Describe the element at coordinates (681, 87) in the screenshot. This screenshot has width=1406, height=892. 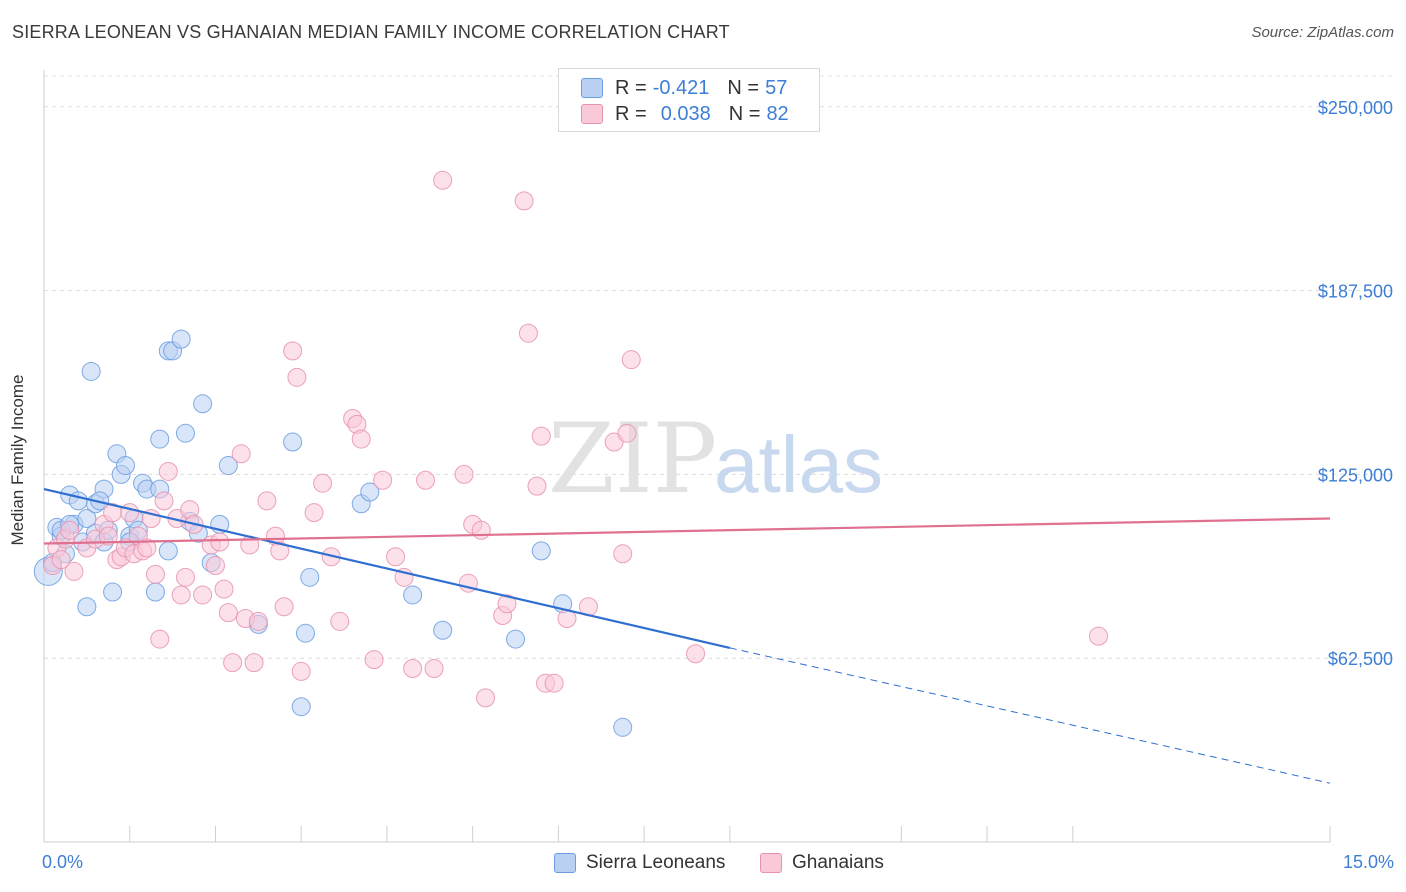
I see `legend-r-value: -0.421` at that location.